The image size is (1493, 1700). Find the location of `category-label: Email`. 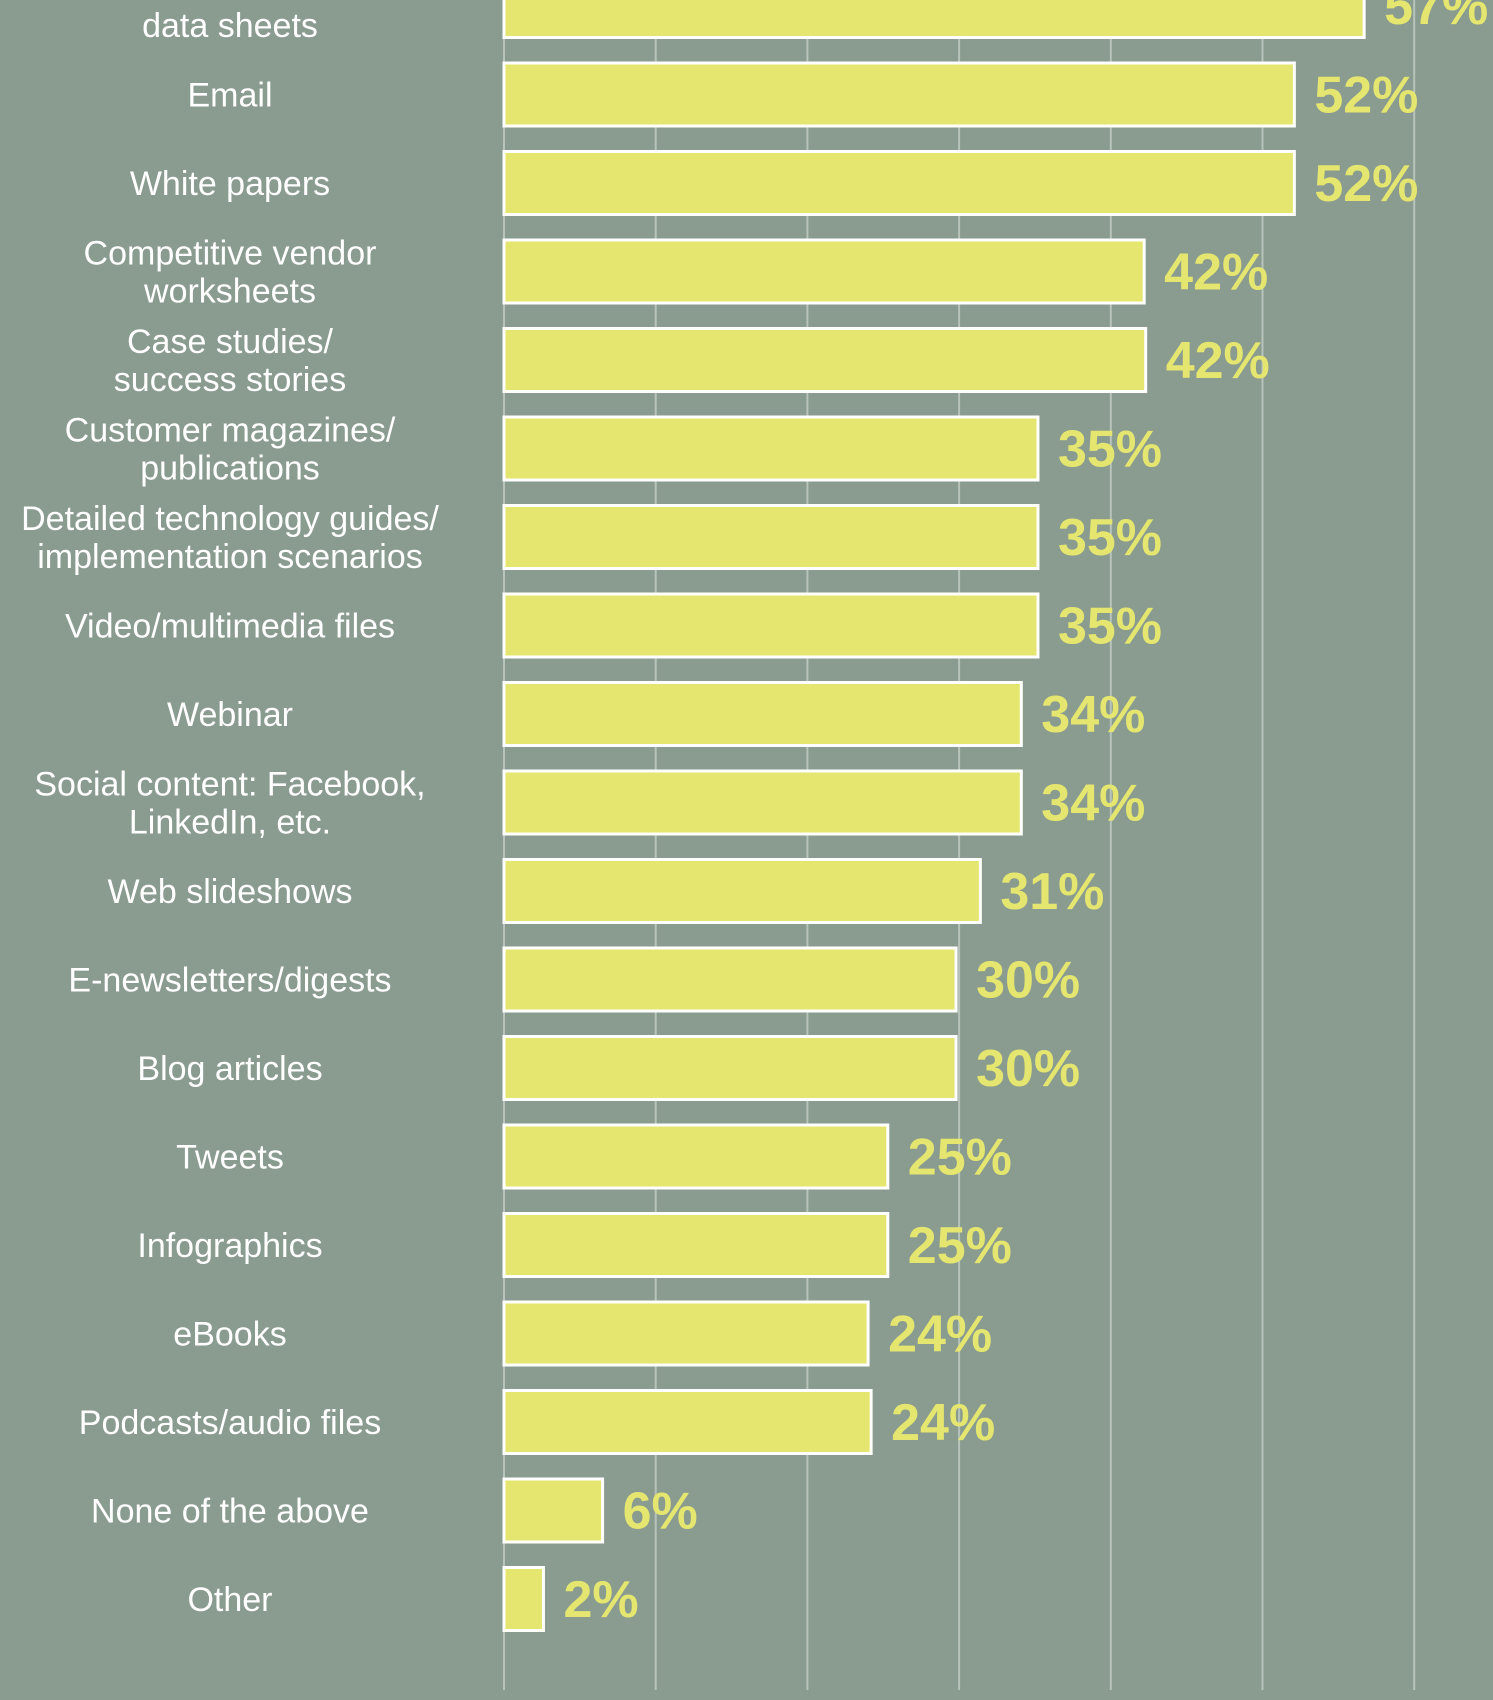

category-label: Email is located at coordinates (229, 96).